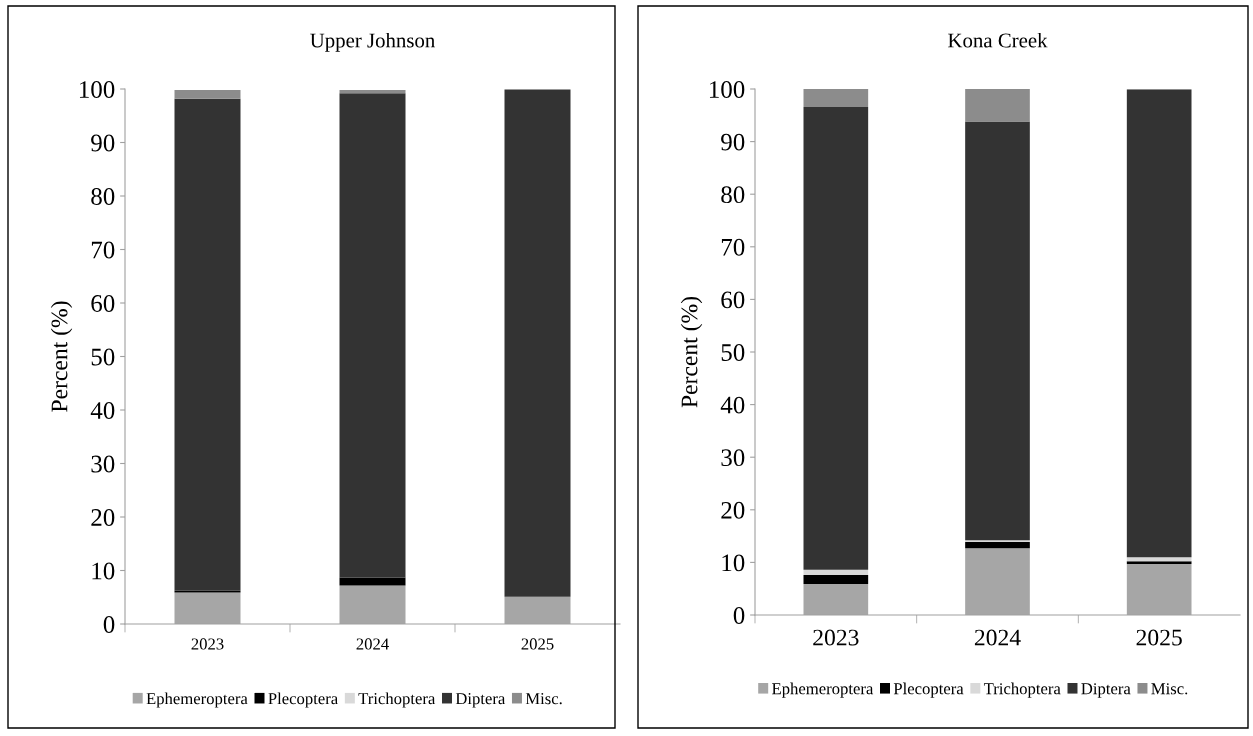 This screenshot has width=1253, height=736. Describe the element at coordinates (998, 40) in the screenshot. I see `chart-title: Kona Creek` at that location.